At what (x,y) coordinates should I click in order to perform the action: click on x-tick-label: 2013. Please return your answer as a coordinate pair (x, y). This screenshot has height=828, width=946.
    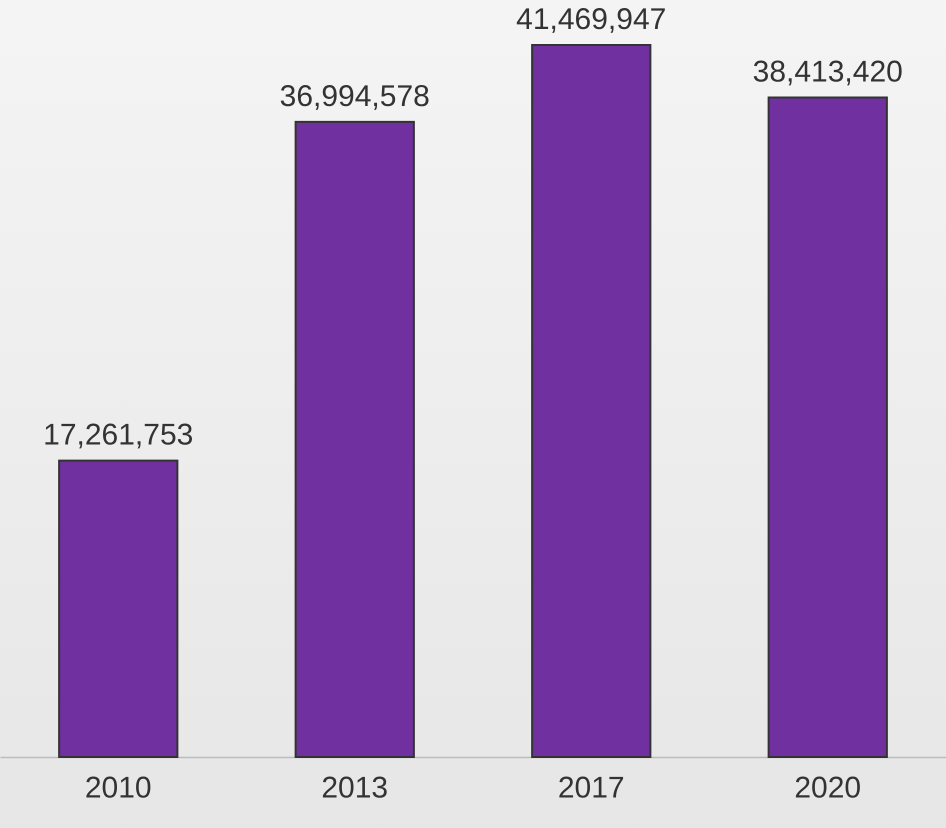
    Looking at the image, I should click on (354, 788).